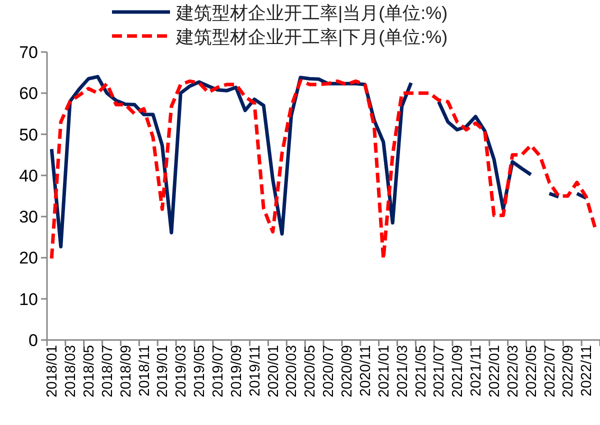  What do you see at coordinates (310, 371) in the screenshot?
I see `x-tick-label: 2020/05` at bounding box center [310, 371].